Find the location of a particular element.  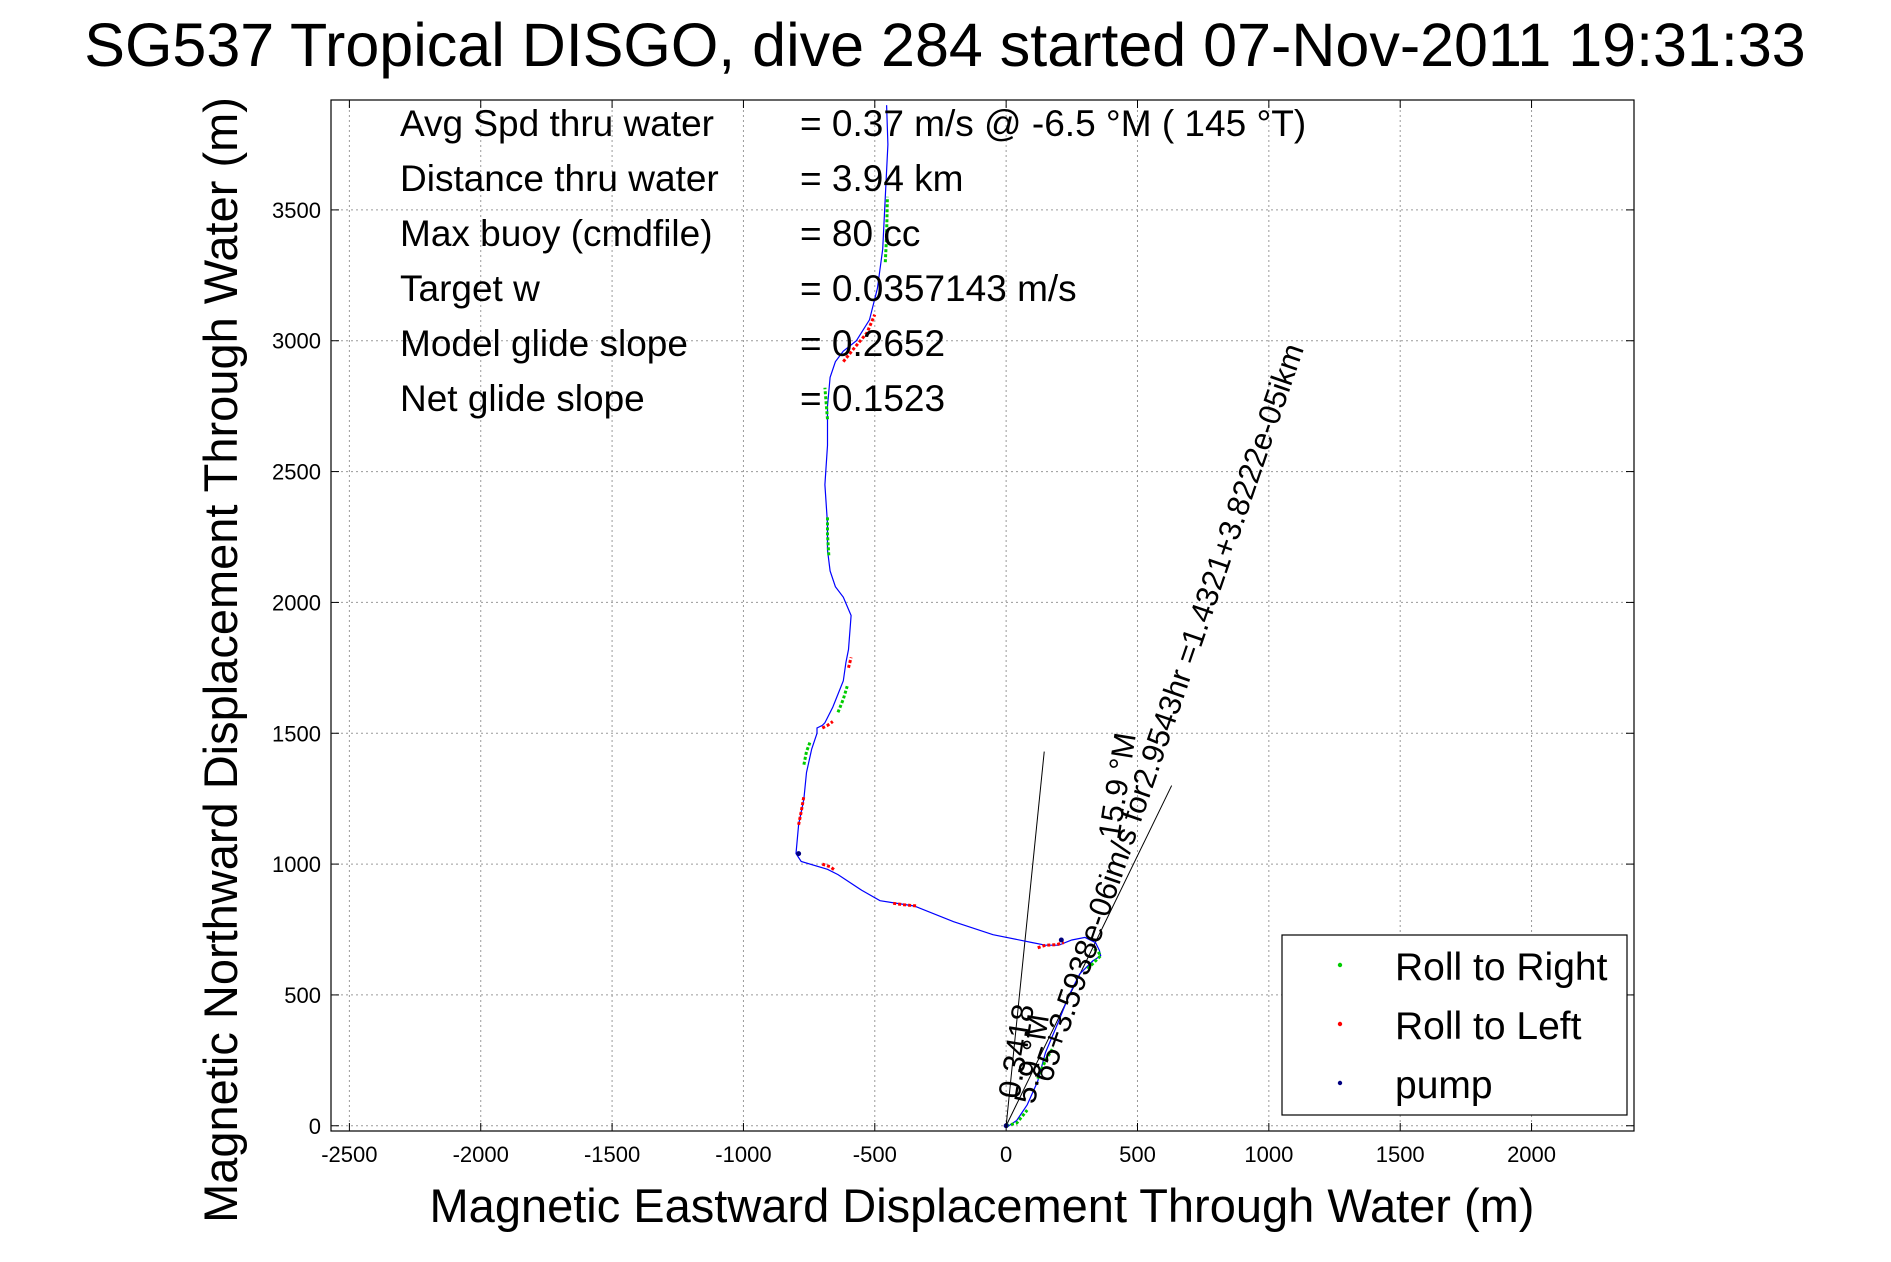

legend-label-roll-left: Roll to Left is located at coordinates (1488, 1026).